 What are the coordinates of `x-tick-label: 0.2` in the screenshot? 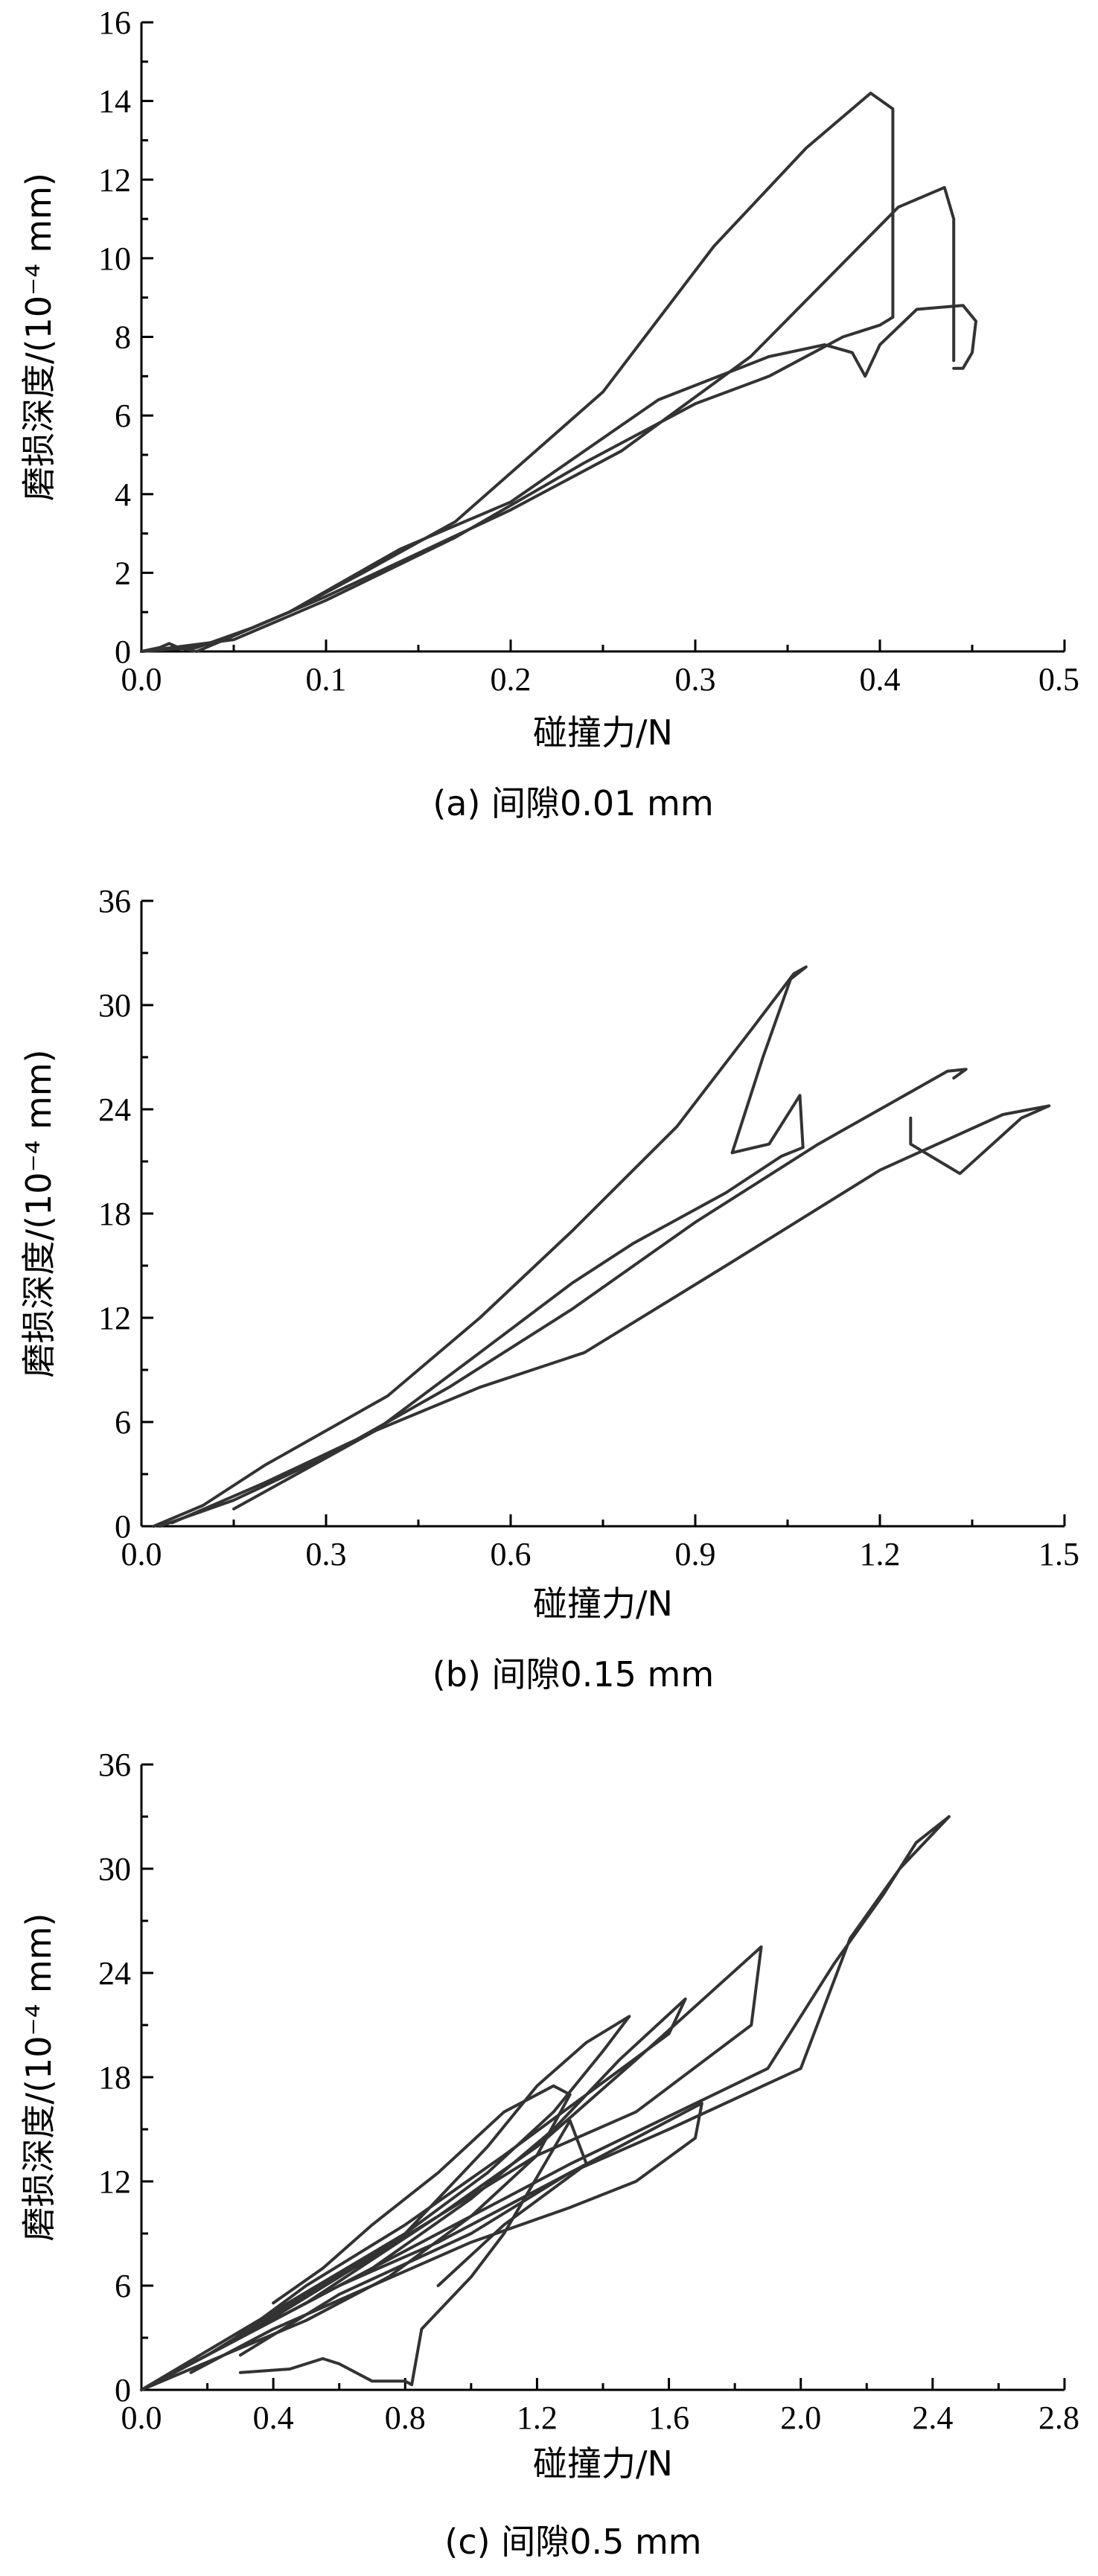 It's located at (512, 679).